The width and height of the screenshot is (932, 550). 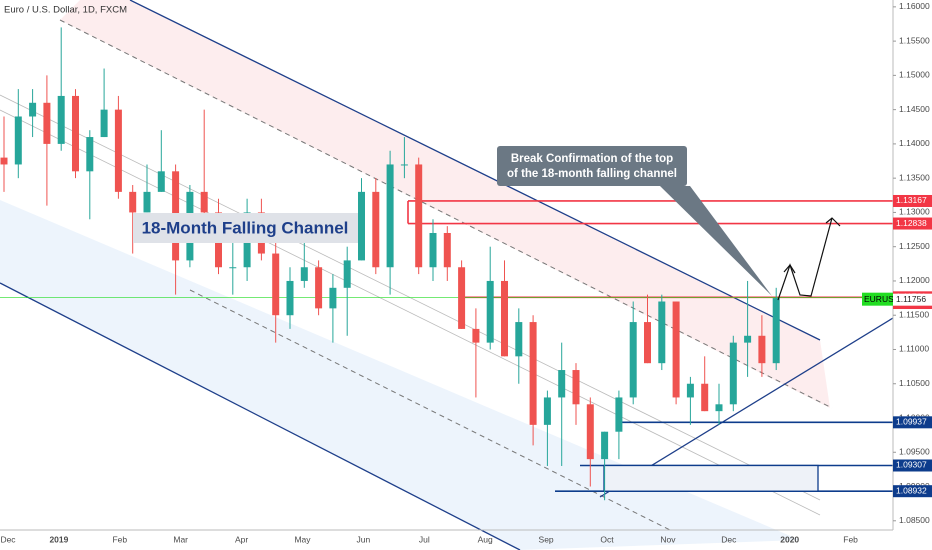 I want to click on x-tick-label: 2019, so click(x=58, y=539).